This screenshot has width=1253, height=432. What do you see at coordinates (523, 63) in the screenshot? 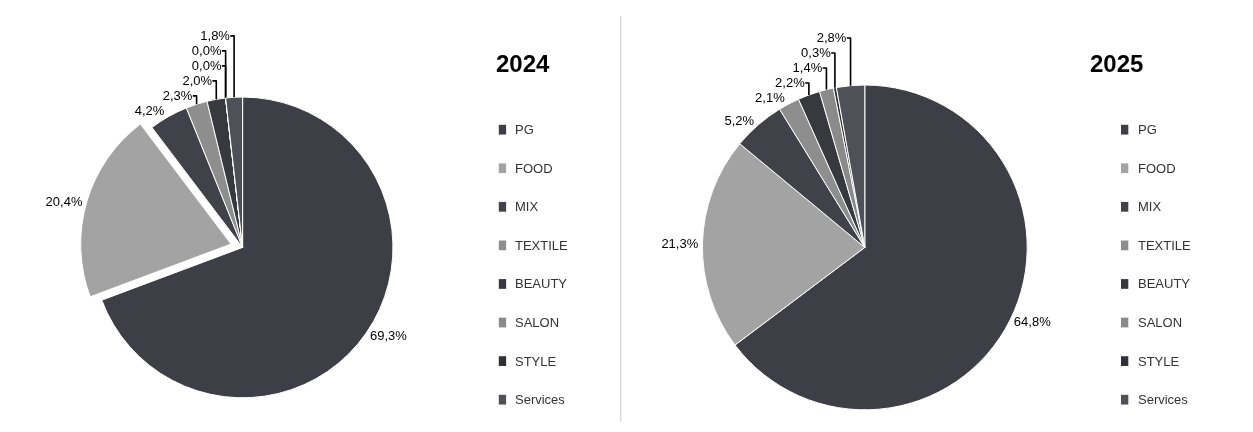
I see `text: 2024` at bounding box center [523, 63].